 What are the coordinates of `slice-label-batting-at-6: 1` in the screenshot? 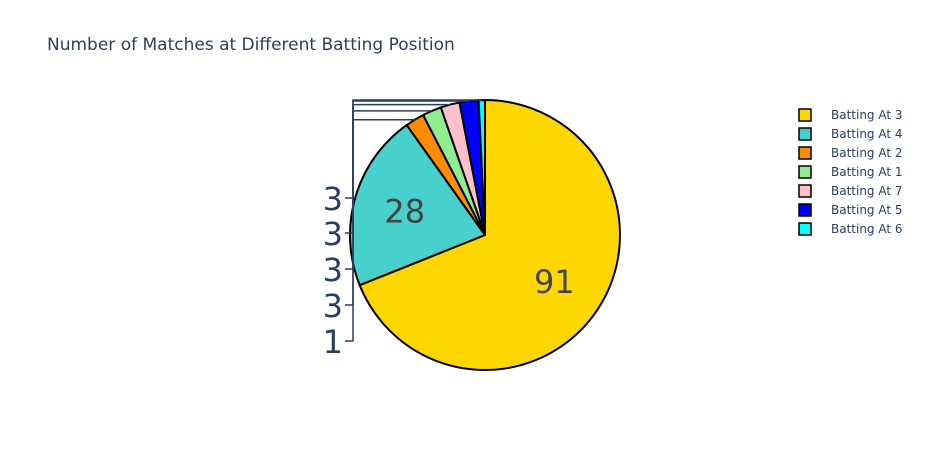 It's located at (333, 342).